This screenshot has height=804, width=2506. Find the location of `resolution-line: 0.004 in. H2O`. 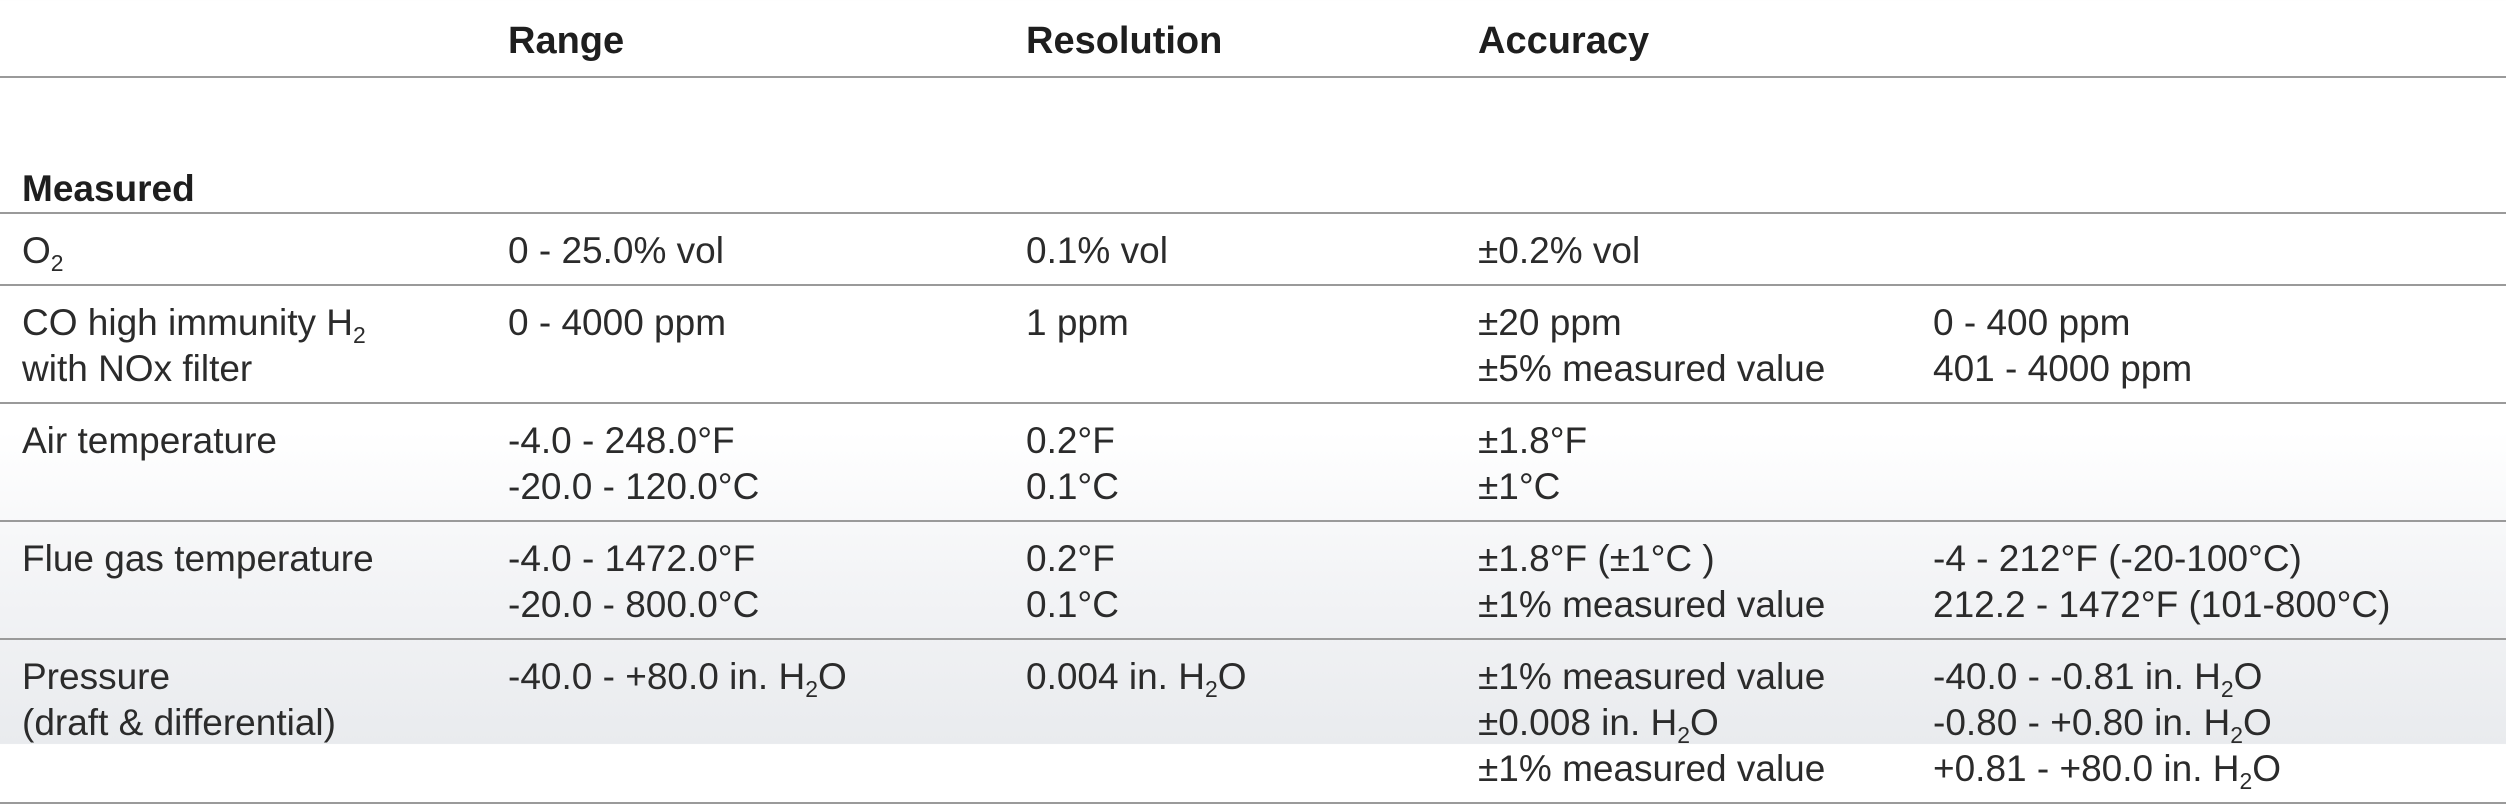

resolution-line: 0.004 in. H2O is located at coordinates (1136, 679).